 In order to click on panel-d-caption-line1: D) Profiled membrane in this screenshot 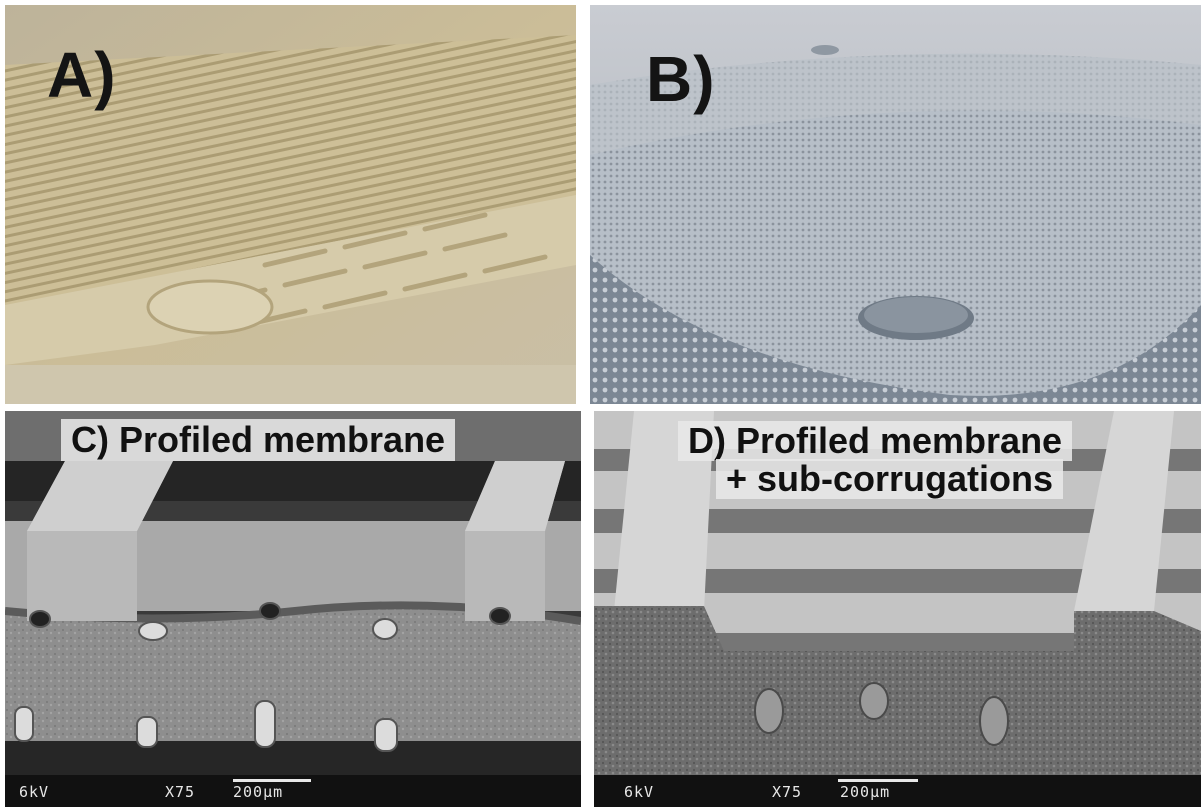, I will do `click(875, 441)`.